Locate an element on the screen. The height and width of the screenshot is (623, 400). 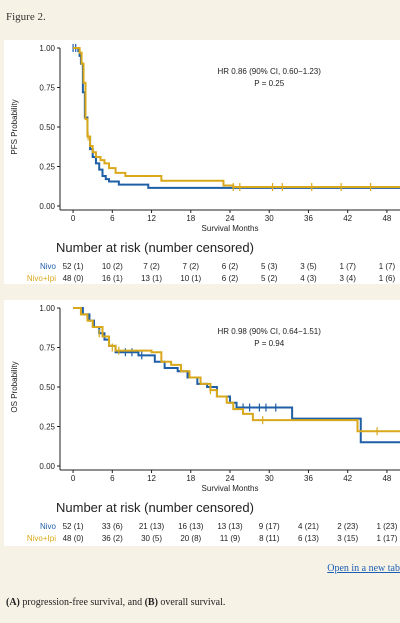
nivo-ipi-risk-value: 1 (17) is located at coordinates (386, 538).